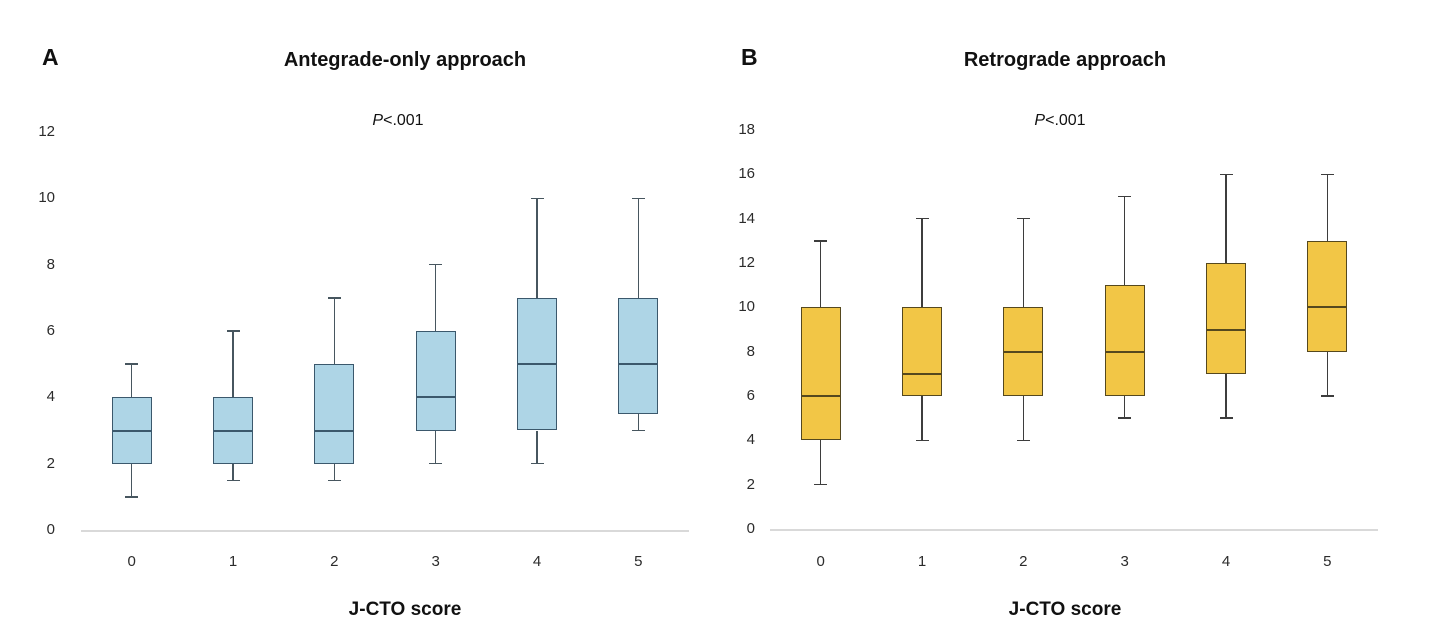 The image size is (1434, 640). Describe the element at coordinates (746, 307) in the screenshot. I see `y-axis-tick-label: 10` at that location.